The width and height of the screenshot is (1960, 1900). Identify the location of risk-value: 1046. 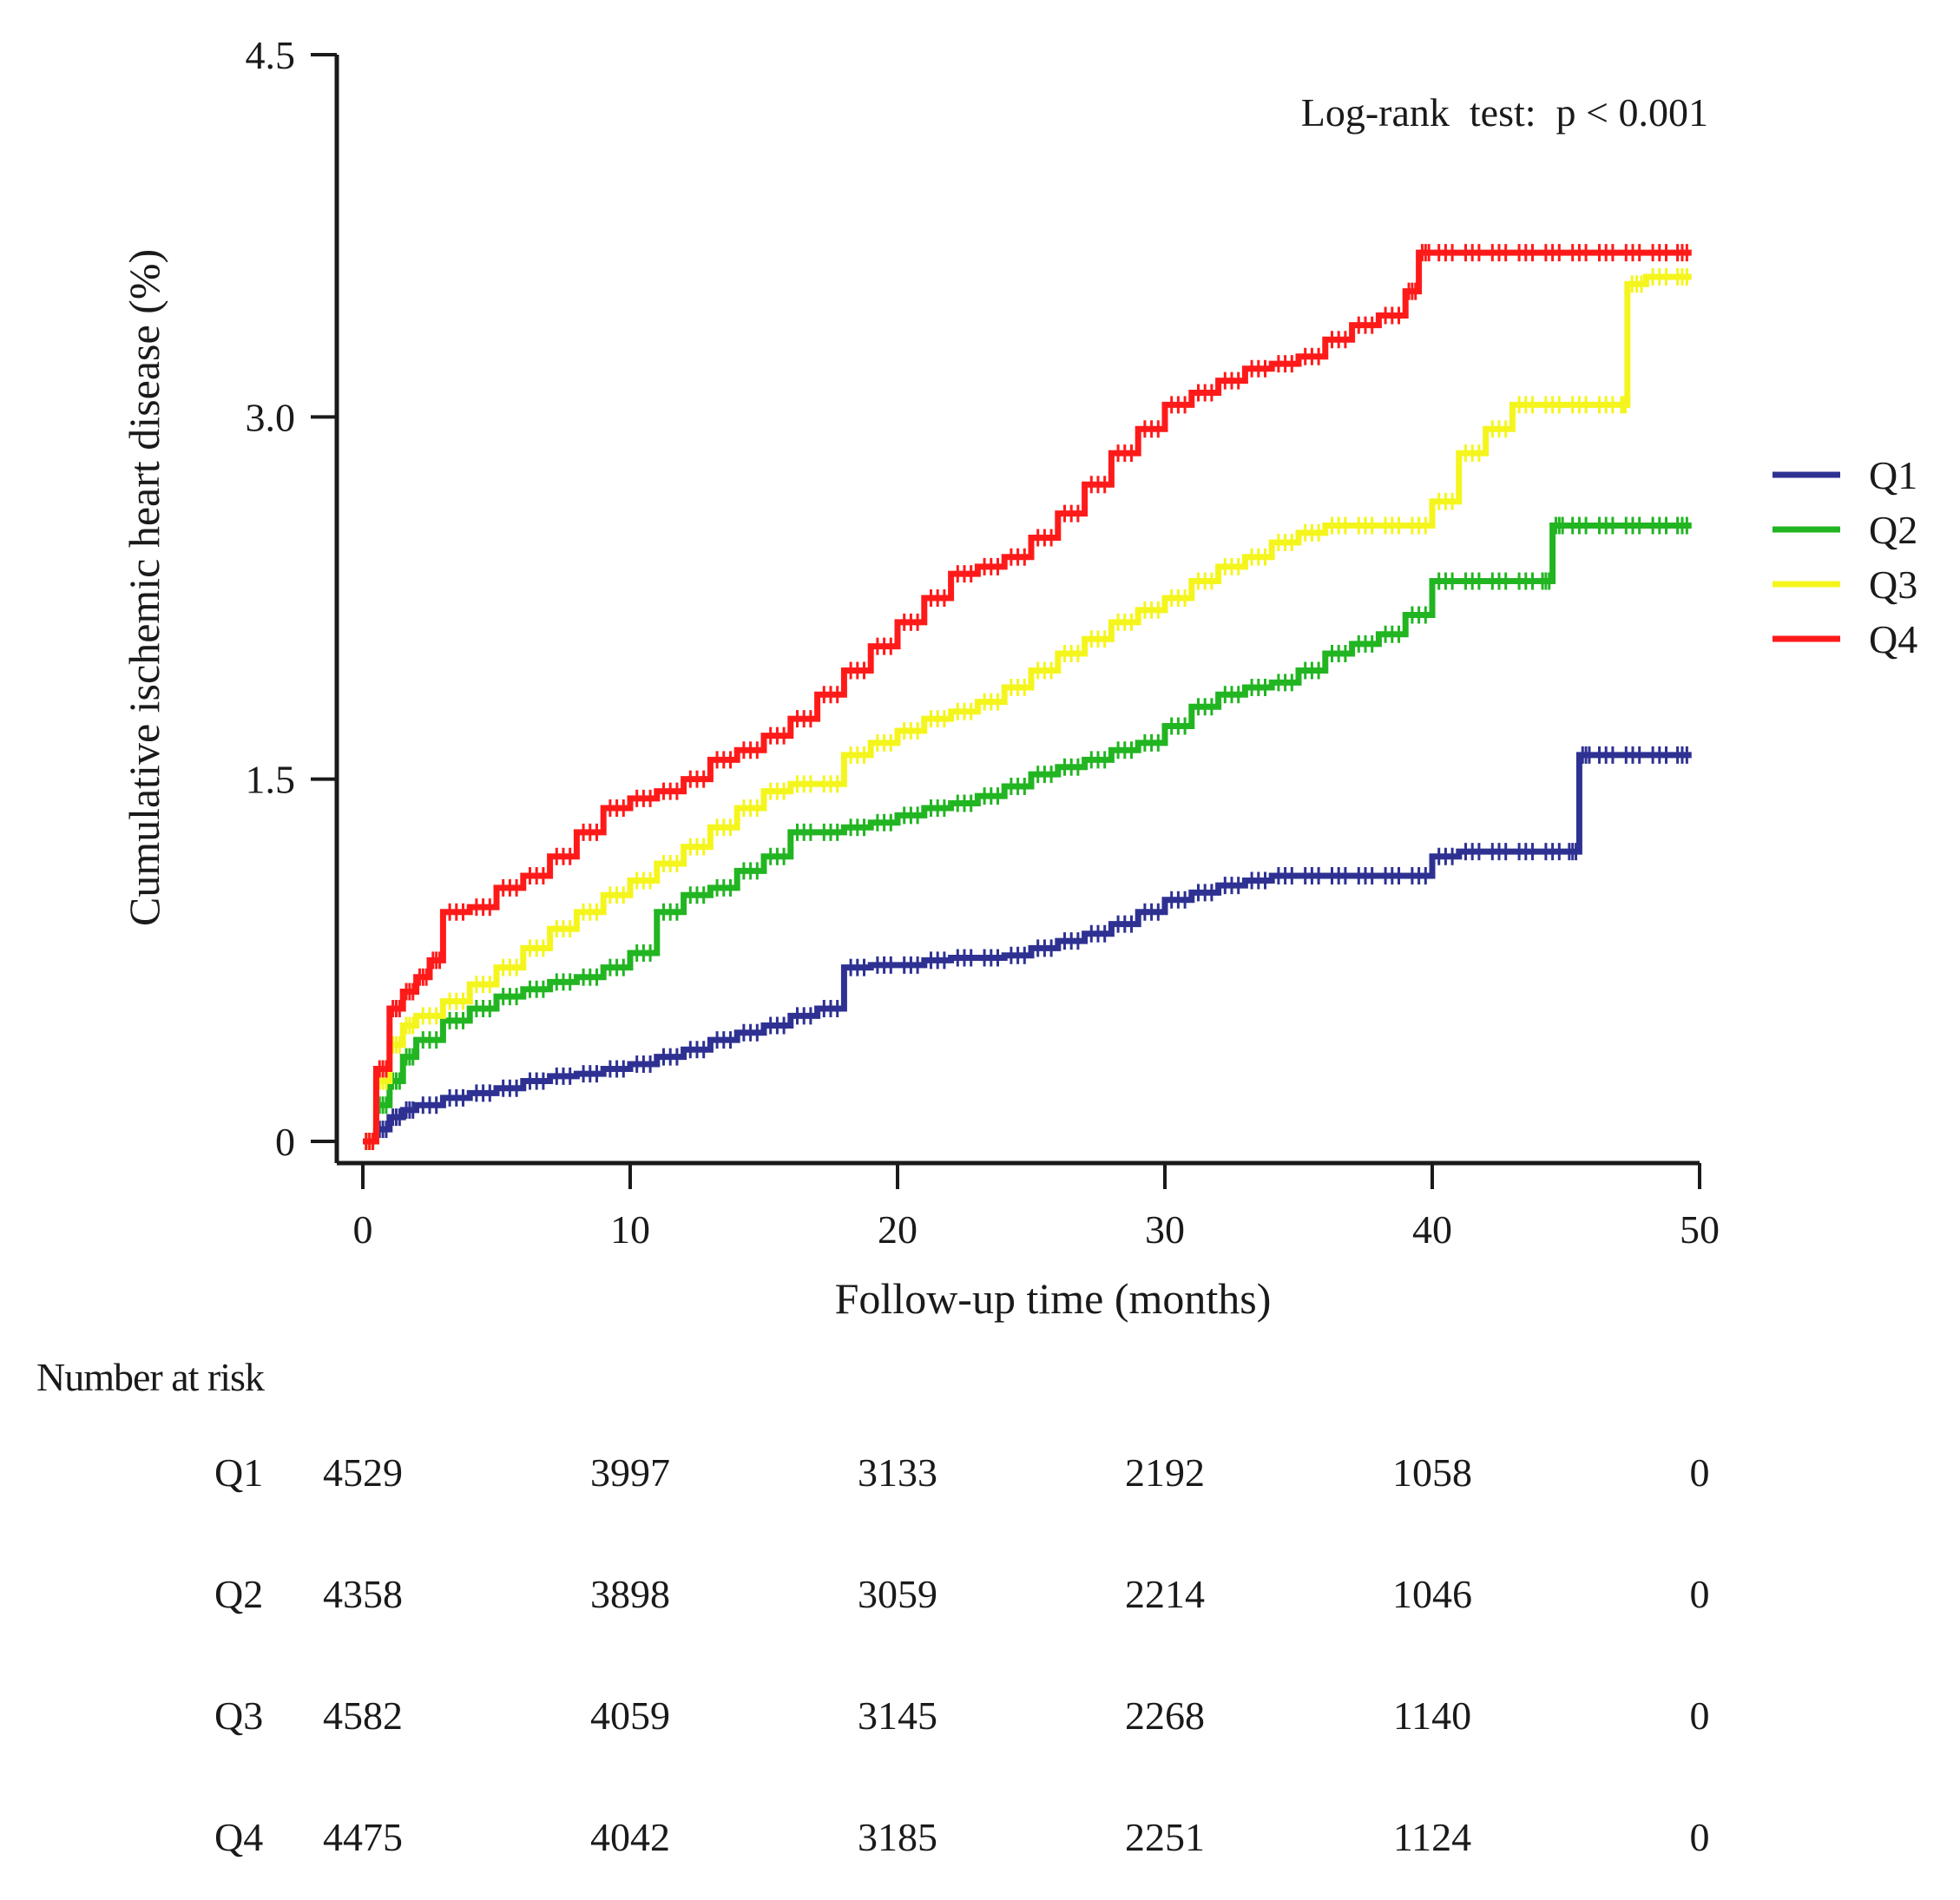
(1432, 1594).